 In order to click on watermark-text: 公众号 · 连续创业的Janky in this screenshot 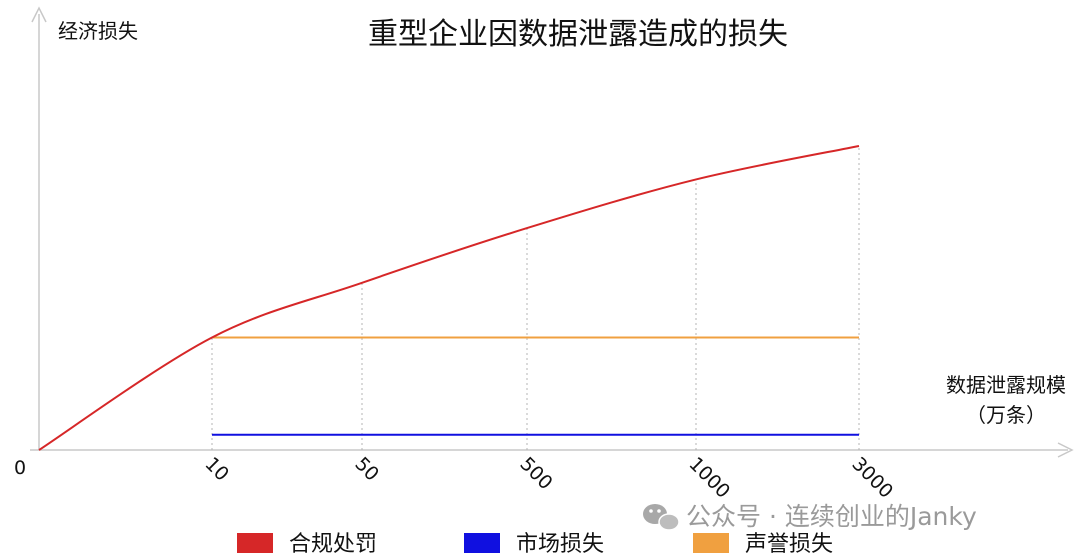, I will do `click(831, 516)`.